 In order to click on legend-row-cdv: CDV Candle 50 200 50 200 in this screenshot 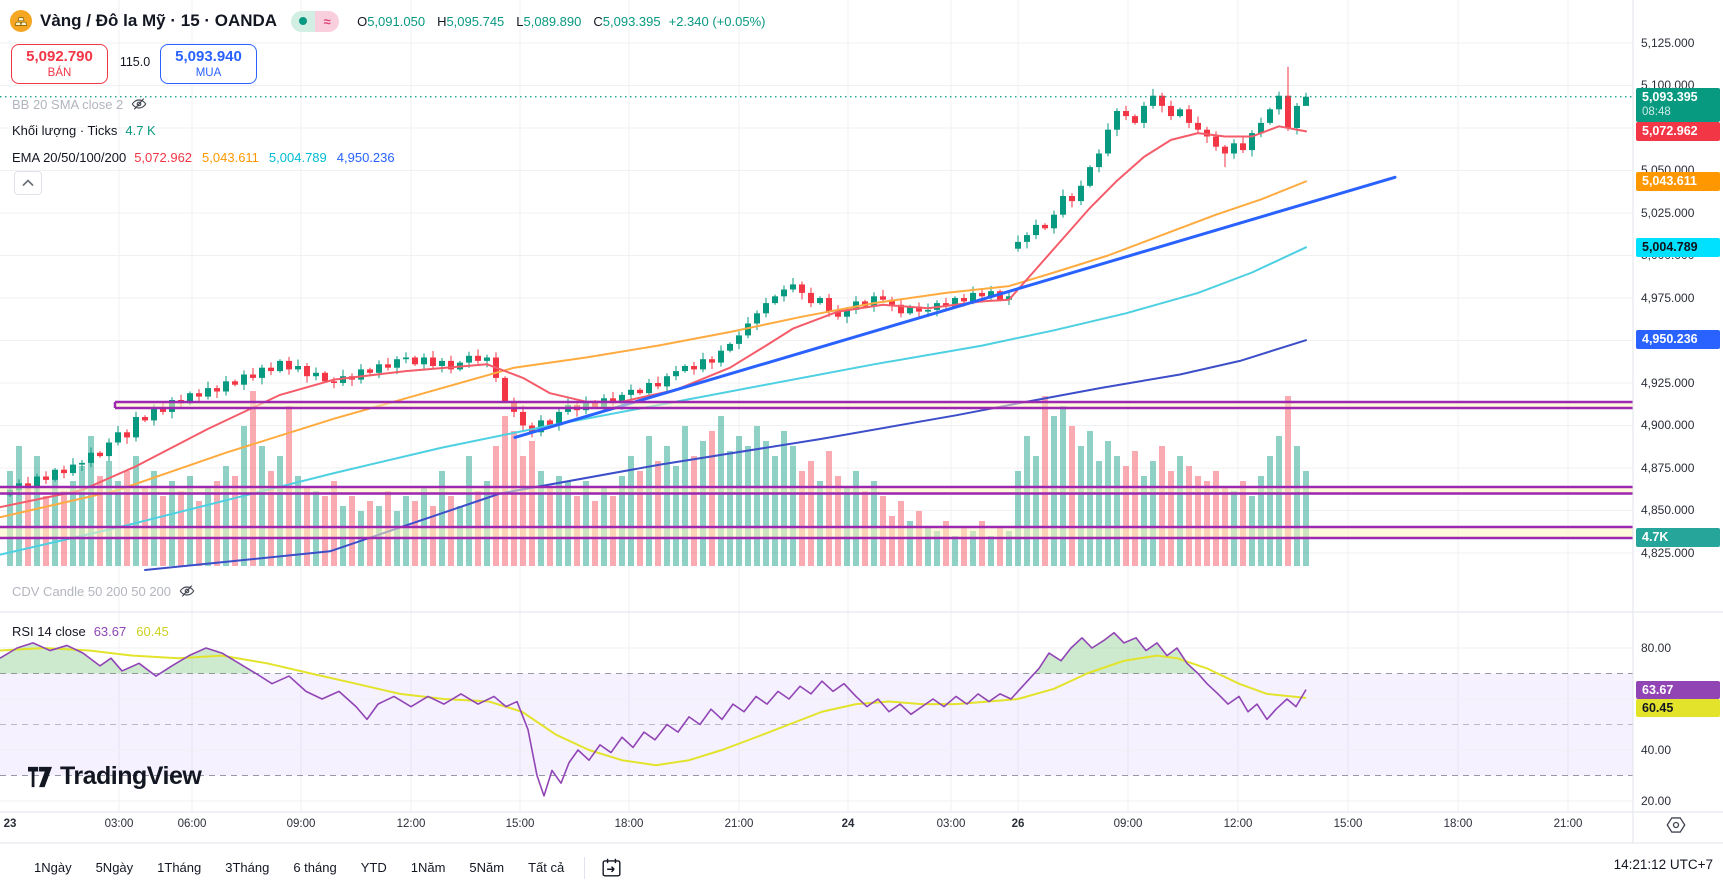, I will do `click(103, 591)`.